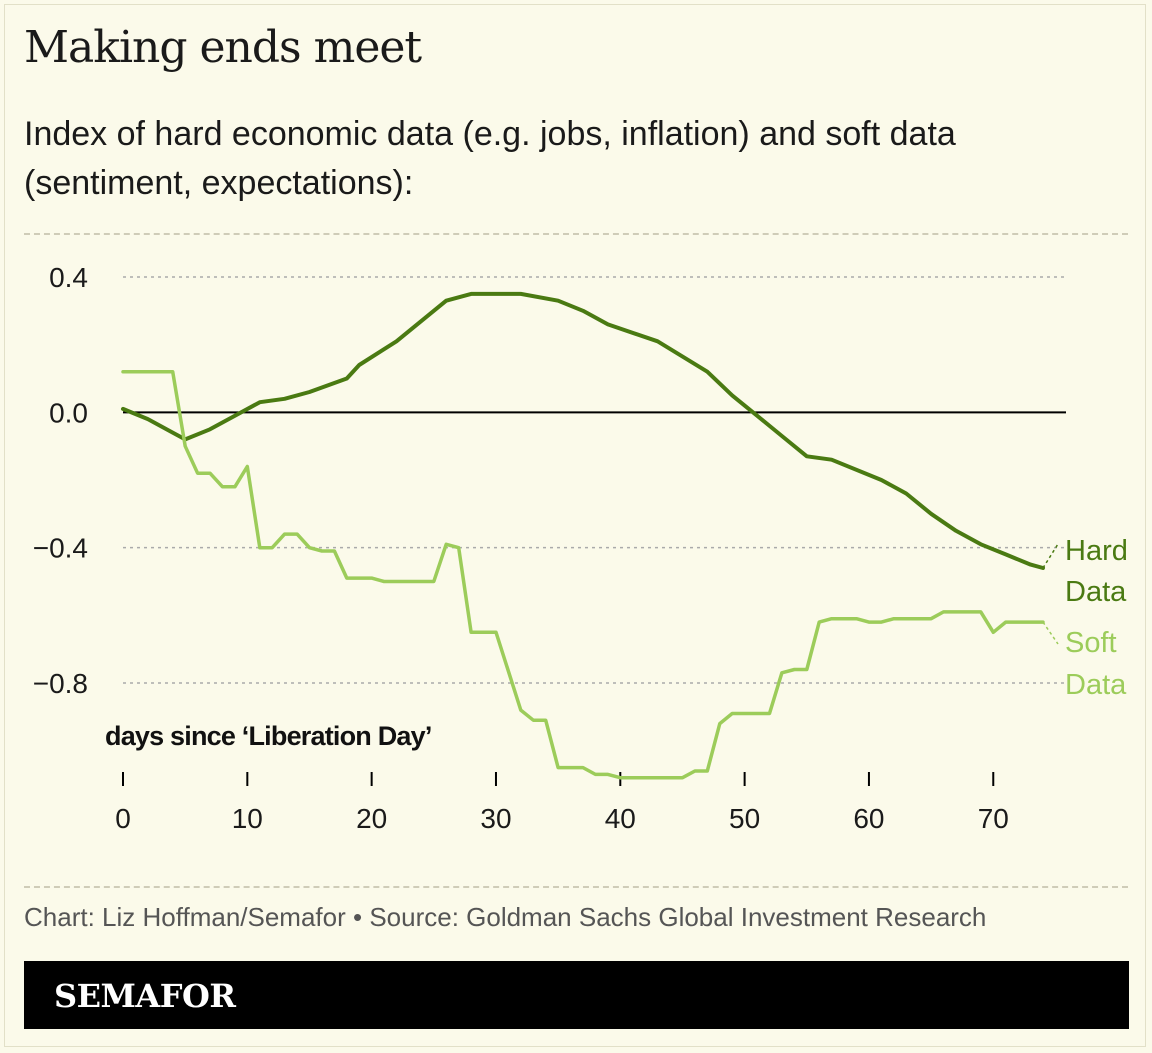  I want to click on y-tick-label: 0.4, so click(68, 277).